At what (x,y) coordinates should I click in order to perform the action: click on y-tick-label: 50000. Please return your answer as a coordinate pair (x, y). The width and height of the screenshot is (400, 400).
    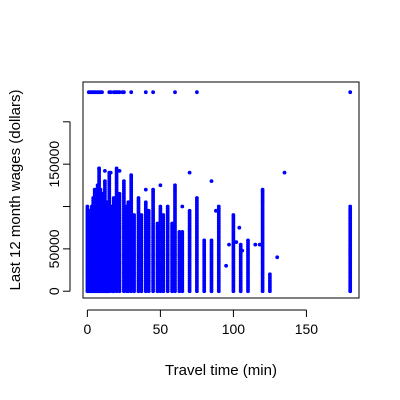
    Looking at the image, I should click on (54, 248).